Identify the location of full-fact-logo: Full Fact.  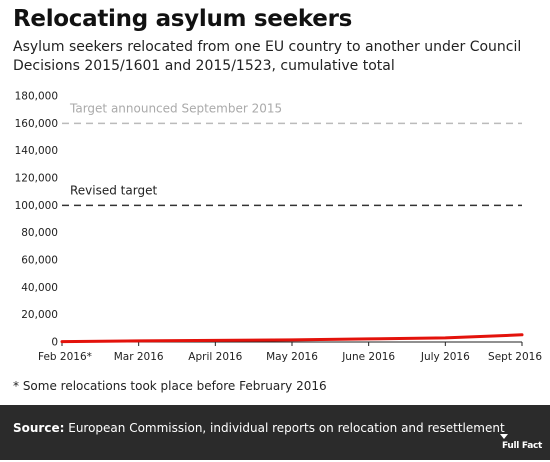
(520, 445).